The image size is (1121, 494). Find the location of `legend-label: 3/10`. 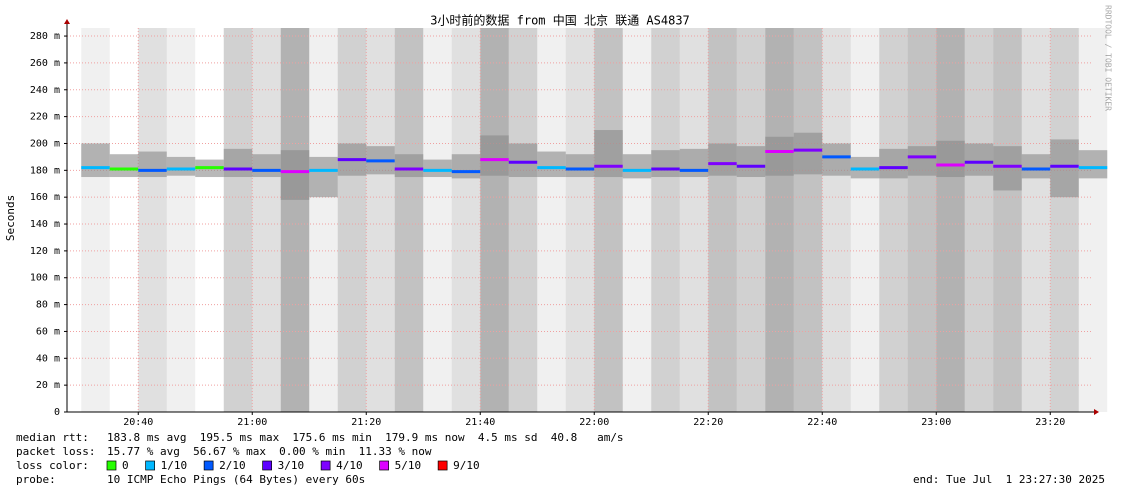

legend-label: 3/10 is located at coordinates (291, 465).